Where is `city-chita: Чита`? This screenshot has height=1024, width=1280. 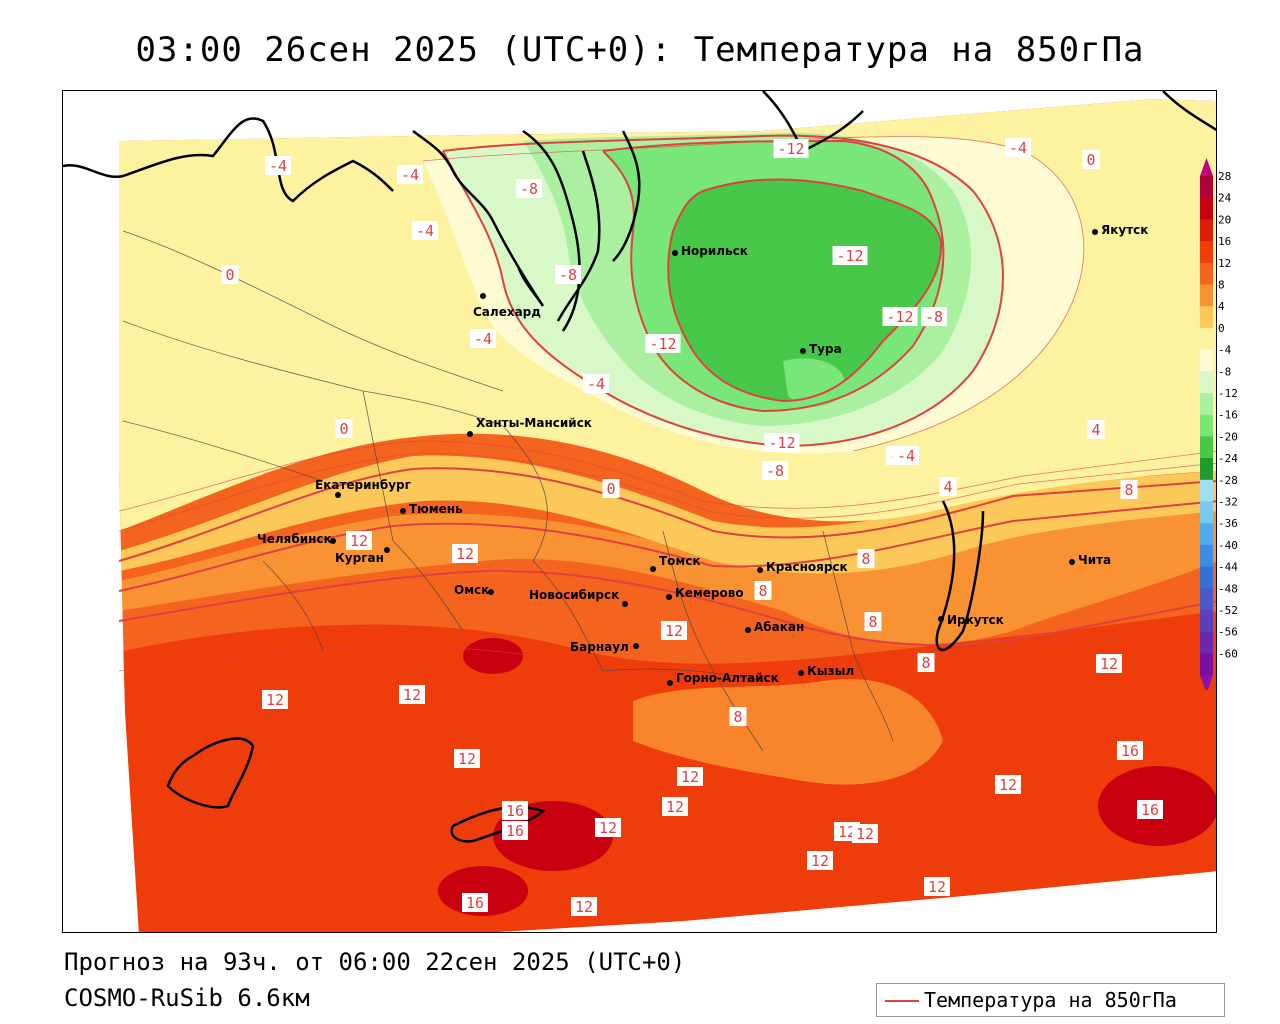
city-chita: Чита is located at coordinates (1090, 560).